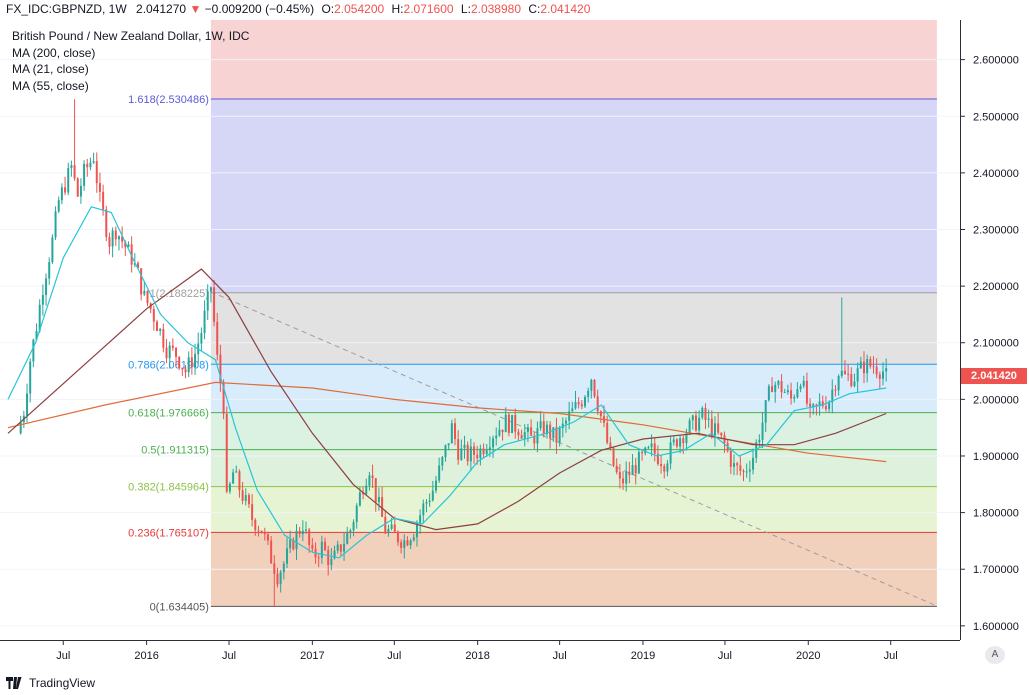 Image resolution: width=1029 pixels, height=695 pixels. What do you see at coordinates (179, 607) in the screenshot?
I see `fib-label-0: 0(1.634405)` at bounding box center [179, 607].